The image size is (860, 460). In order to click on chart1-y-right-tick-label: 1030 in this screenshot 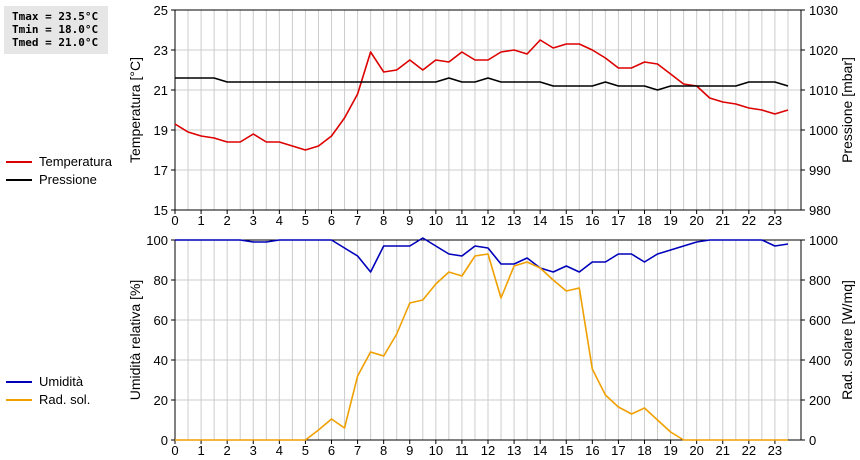, I will do `click(823, 10)`.